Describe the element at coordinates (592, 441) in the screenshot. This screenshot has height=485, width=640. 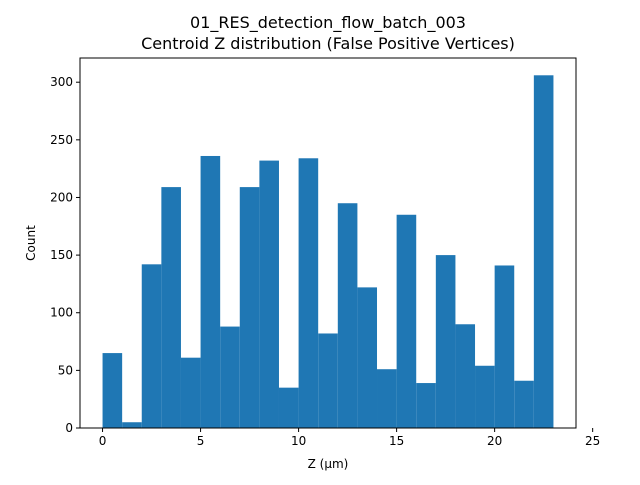
I see `x-tick-label: 25` at that location.